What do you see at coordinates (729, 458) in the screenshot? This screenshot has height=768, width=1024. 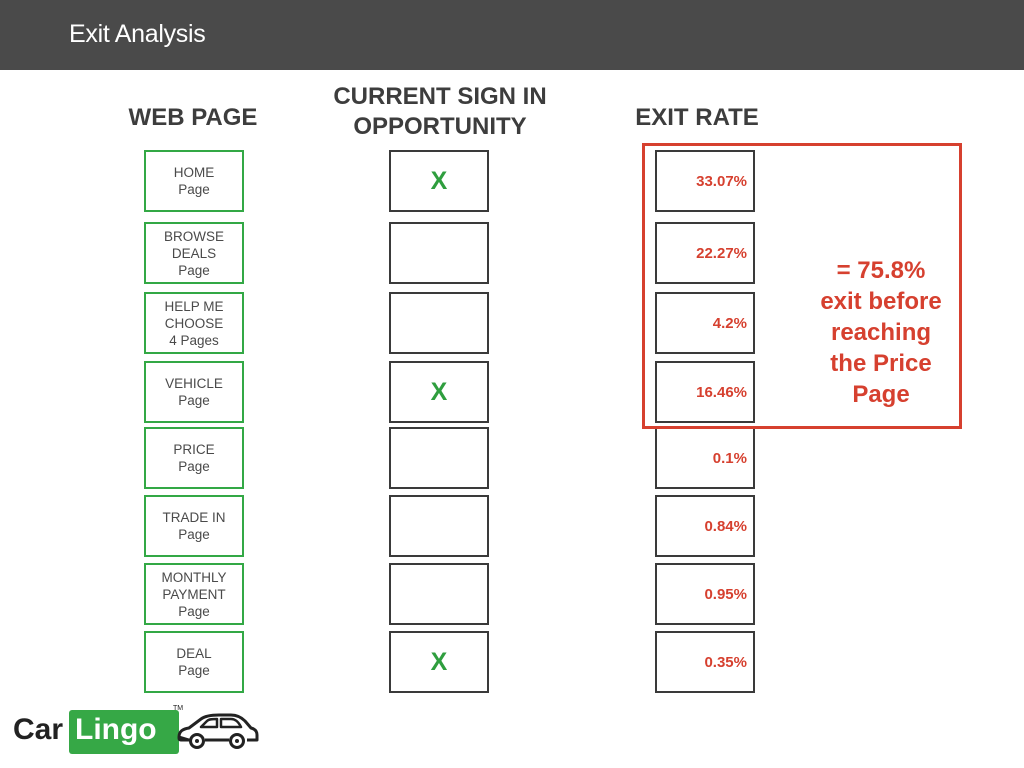 I see `exit-rate-value: 0.1%` at bounding box center [729, 458].